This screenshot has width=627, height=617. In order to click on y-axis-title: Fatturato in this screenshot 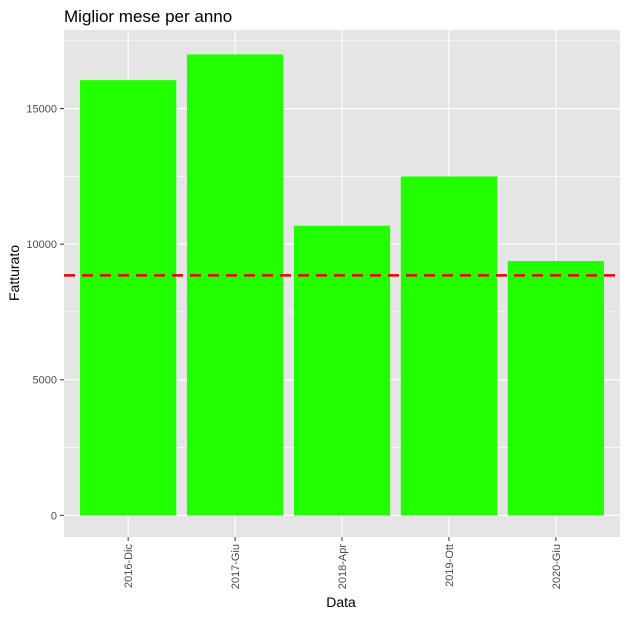, I will do `click(14, 273)`.